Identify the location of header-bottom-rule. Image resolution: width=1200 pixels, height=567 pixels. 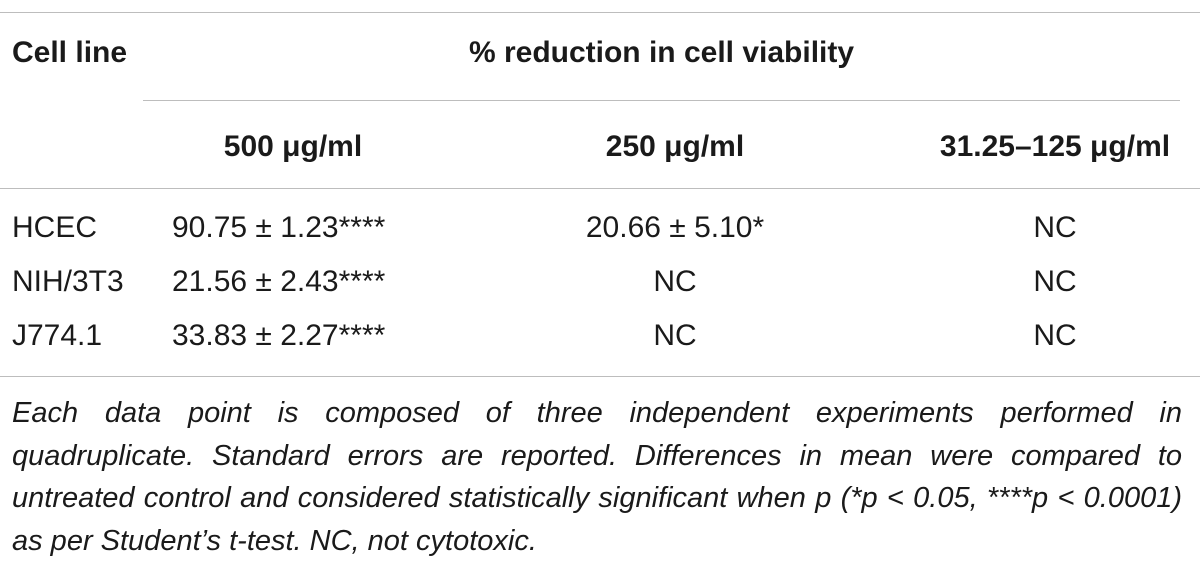
(600, 188).